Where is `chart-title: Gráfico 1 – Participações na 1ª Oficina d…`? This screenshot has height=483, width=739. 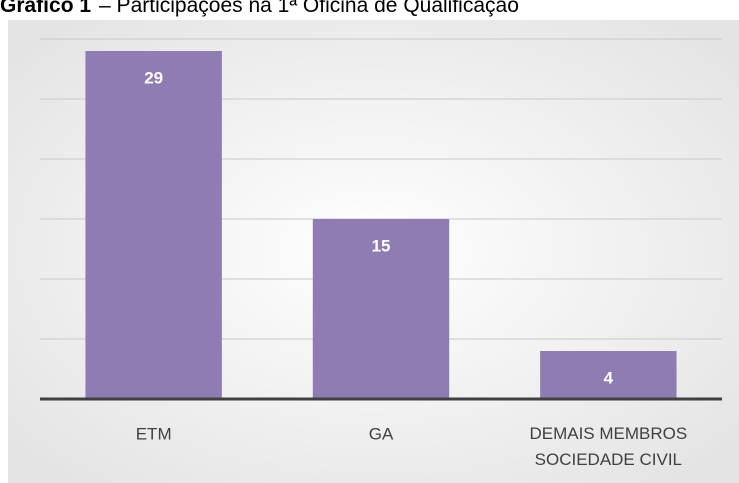 chart-title: Gráfico 1 – Participações na 1ª Oficina d… is located at coordinates (259, 8).